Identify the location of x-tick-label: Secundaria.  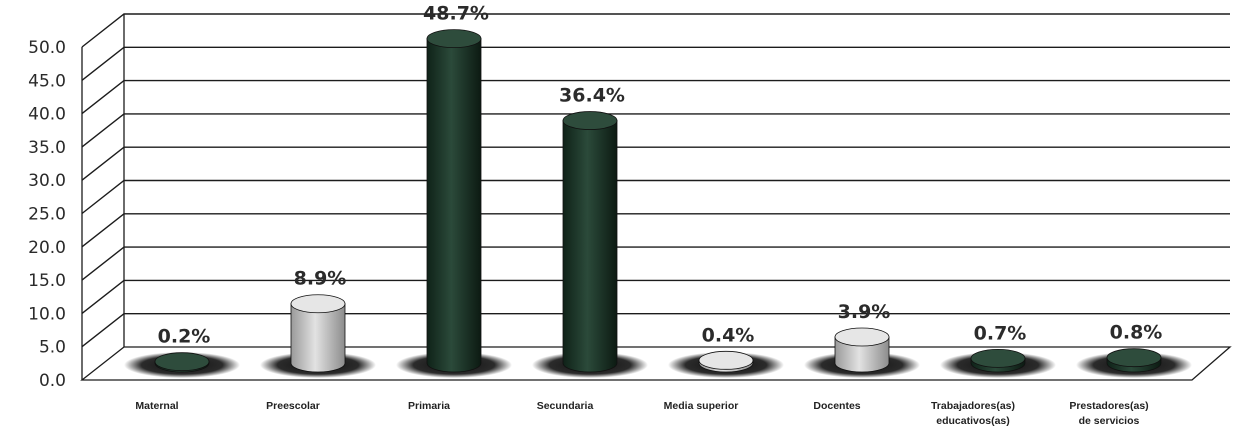
(565, 406).